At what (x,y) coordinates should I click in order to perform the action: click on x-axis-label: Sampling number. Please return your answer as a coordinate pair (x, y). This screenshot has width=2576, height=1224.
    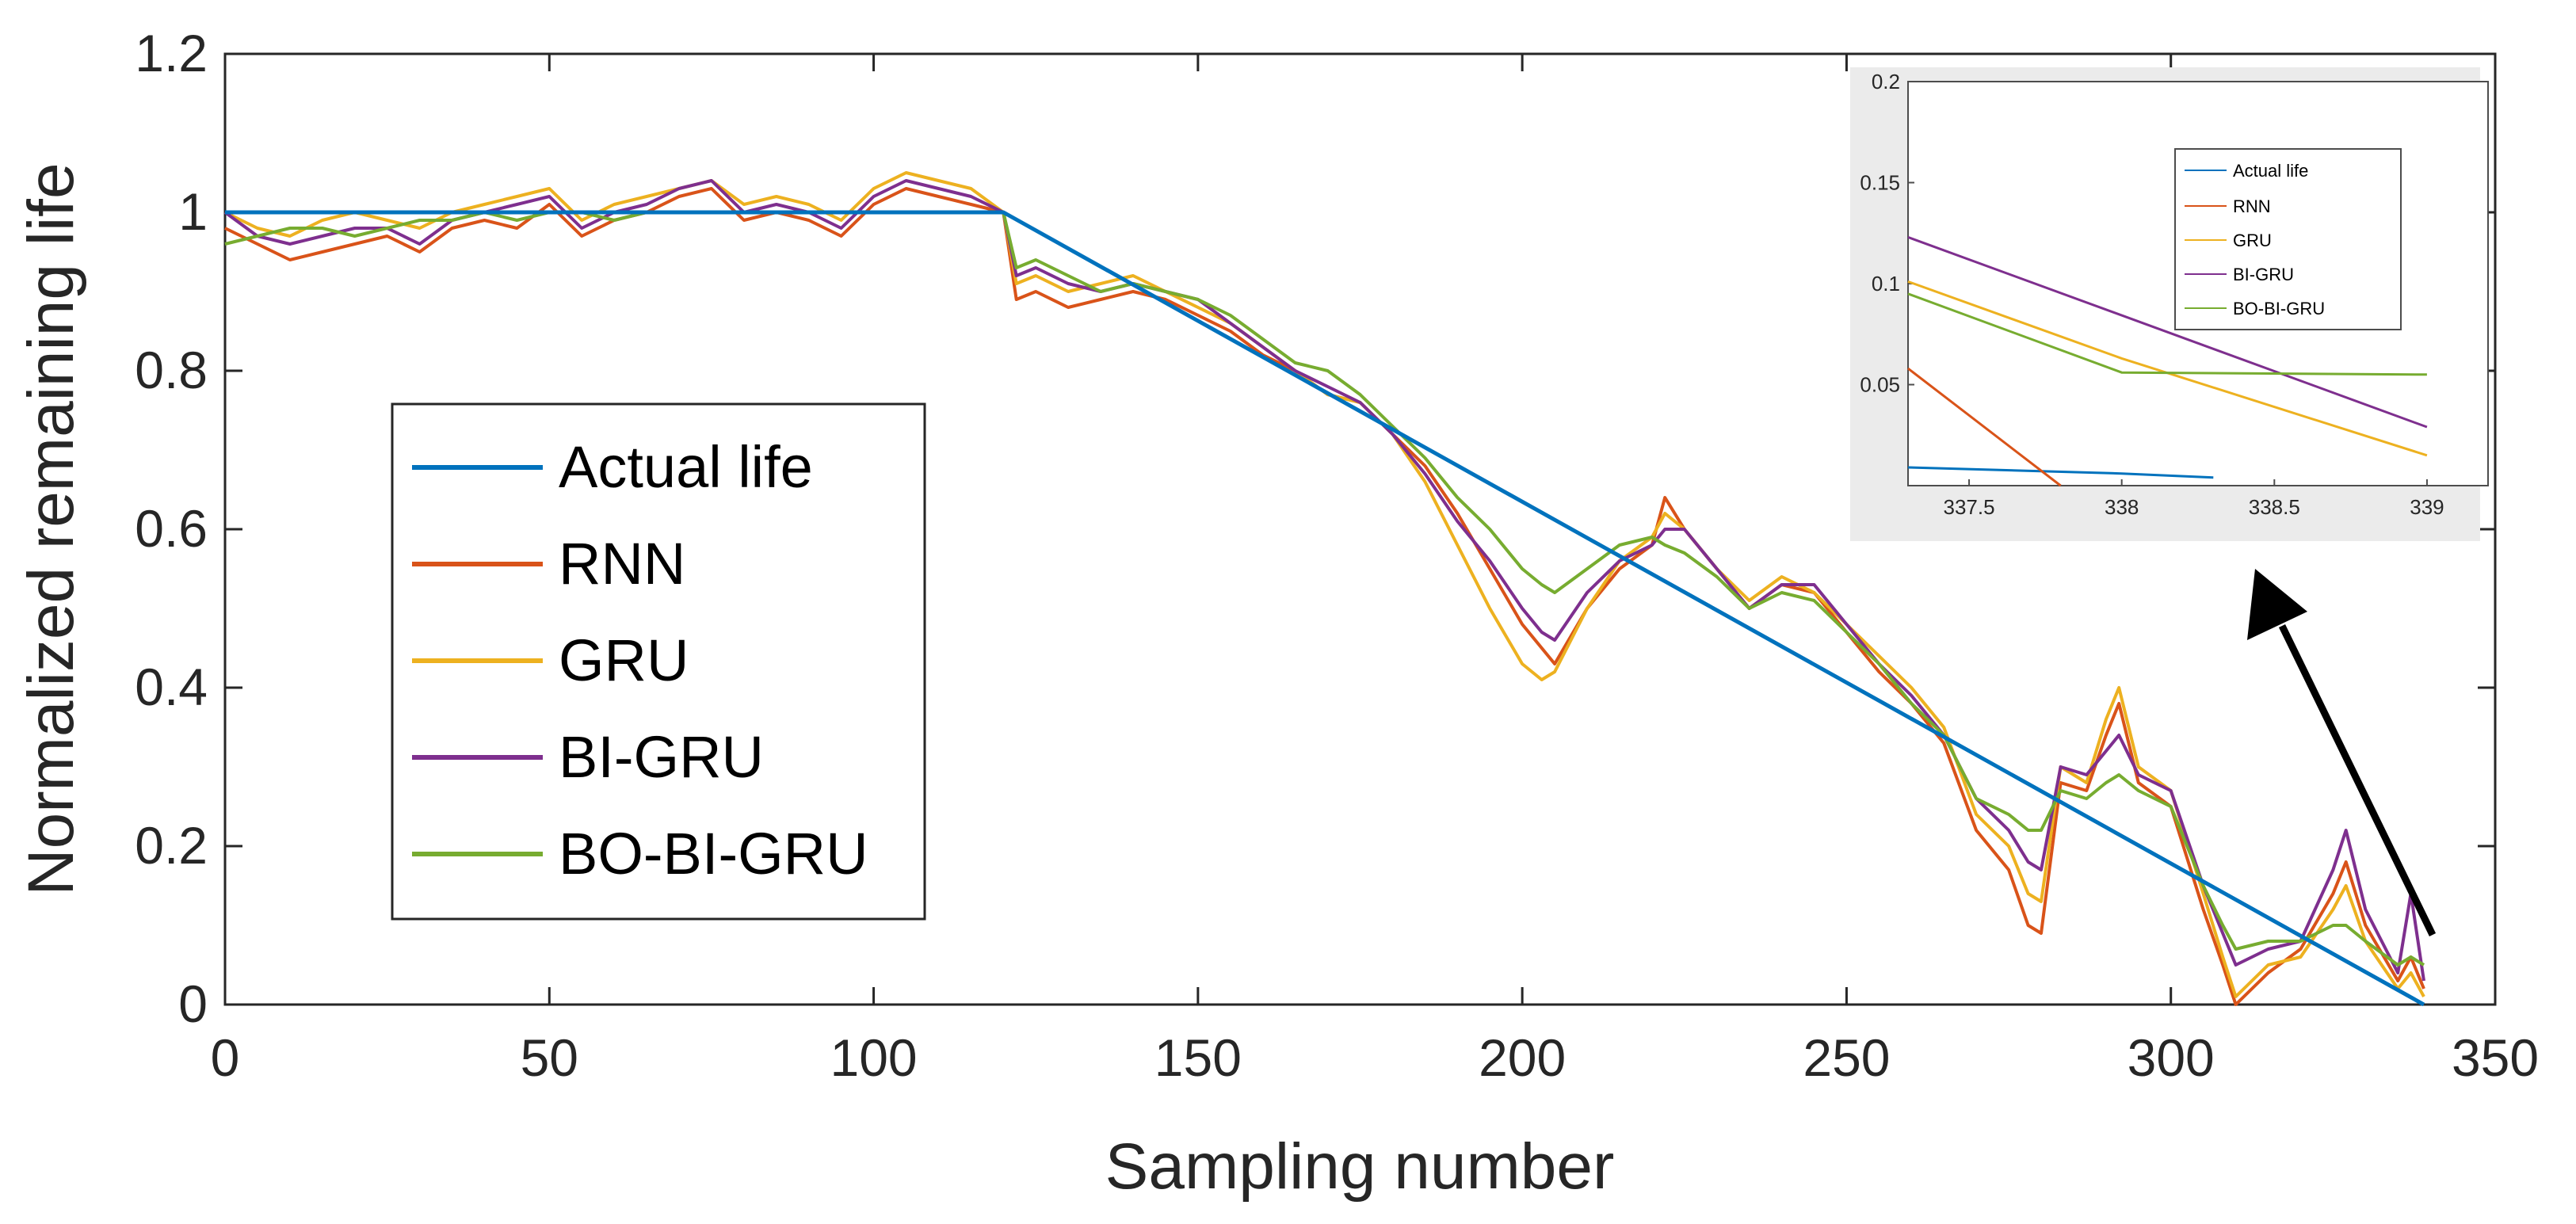
    Looking at the image, I should click on (1360, 1167).